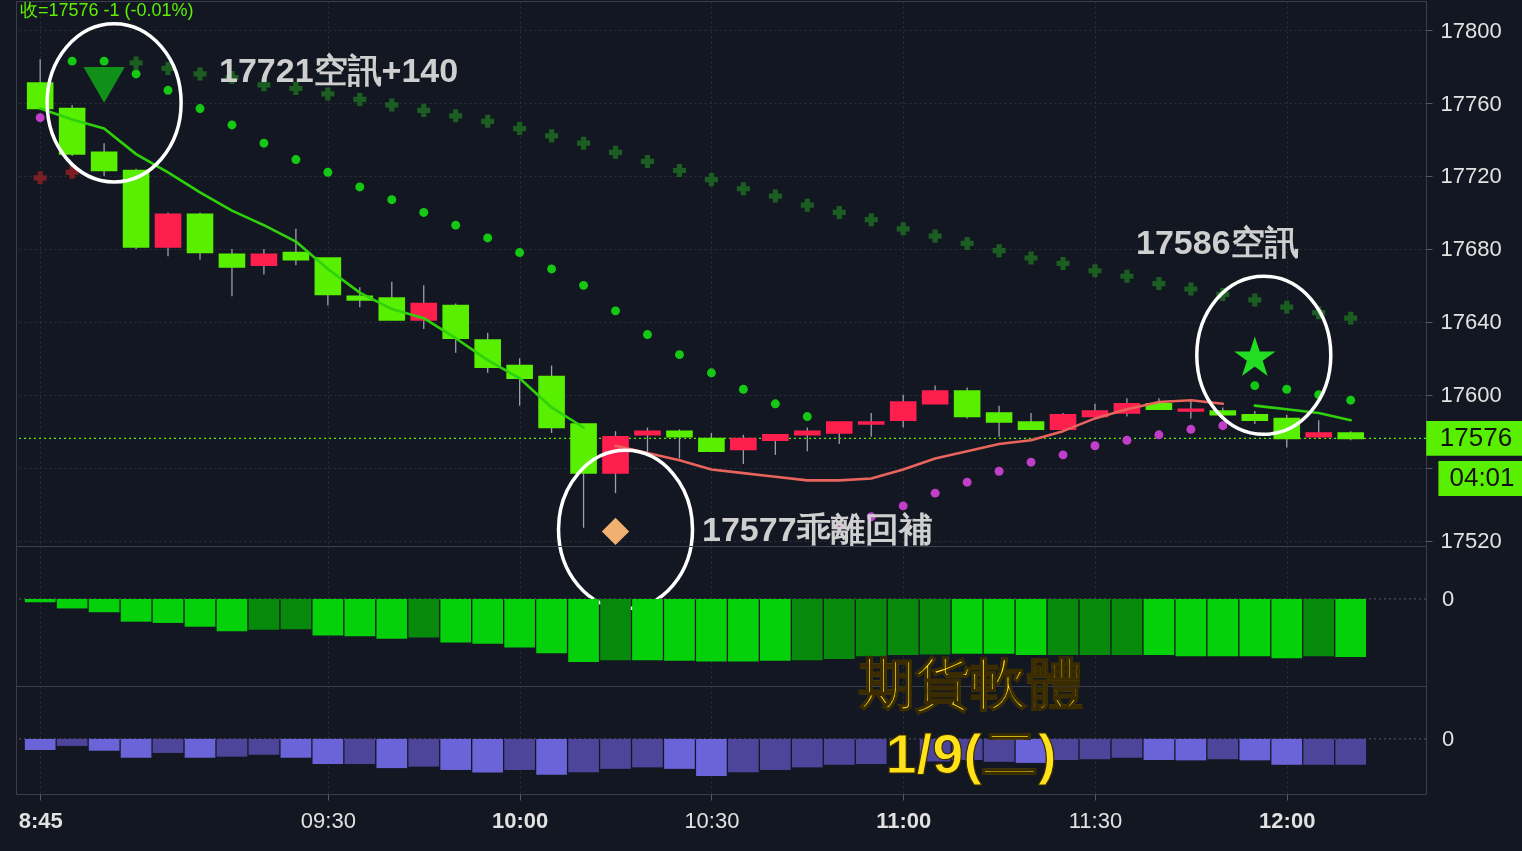 The width and height of the screenshot is (1522, 851). What do you see at coordinates (1471, 249) in the screenshot?
I see `y-tick-label: 17680` at bounding box center [1471, 249].